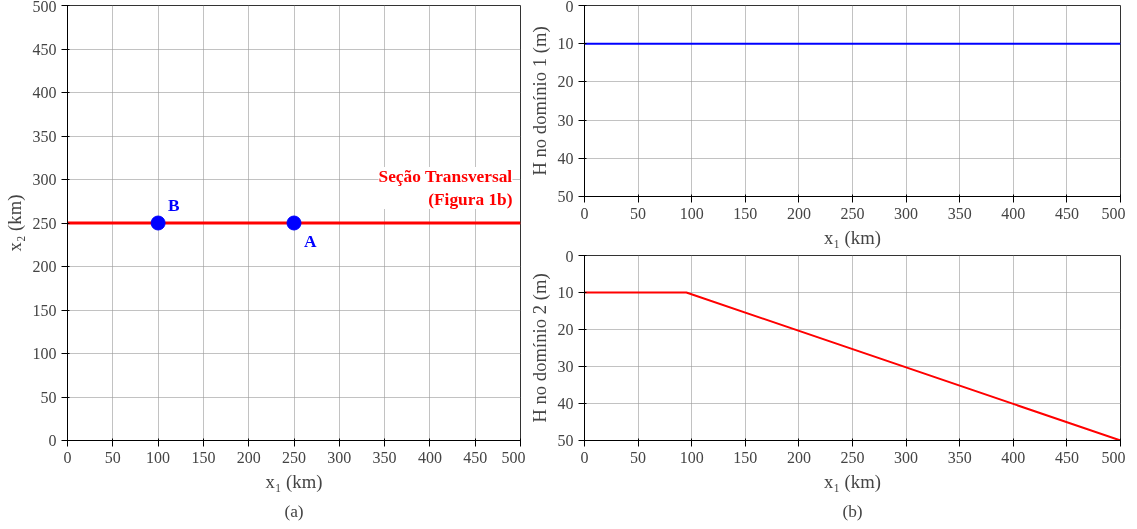  What do you see at coordinates (174, 205) in the screenshot?
I see `annotation: B` at bounding box center [174, 205].